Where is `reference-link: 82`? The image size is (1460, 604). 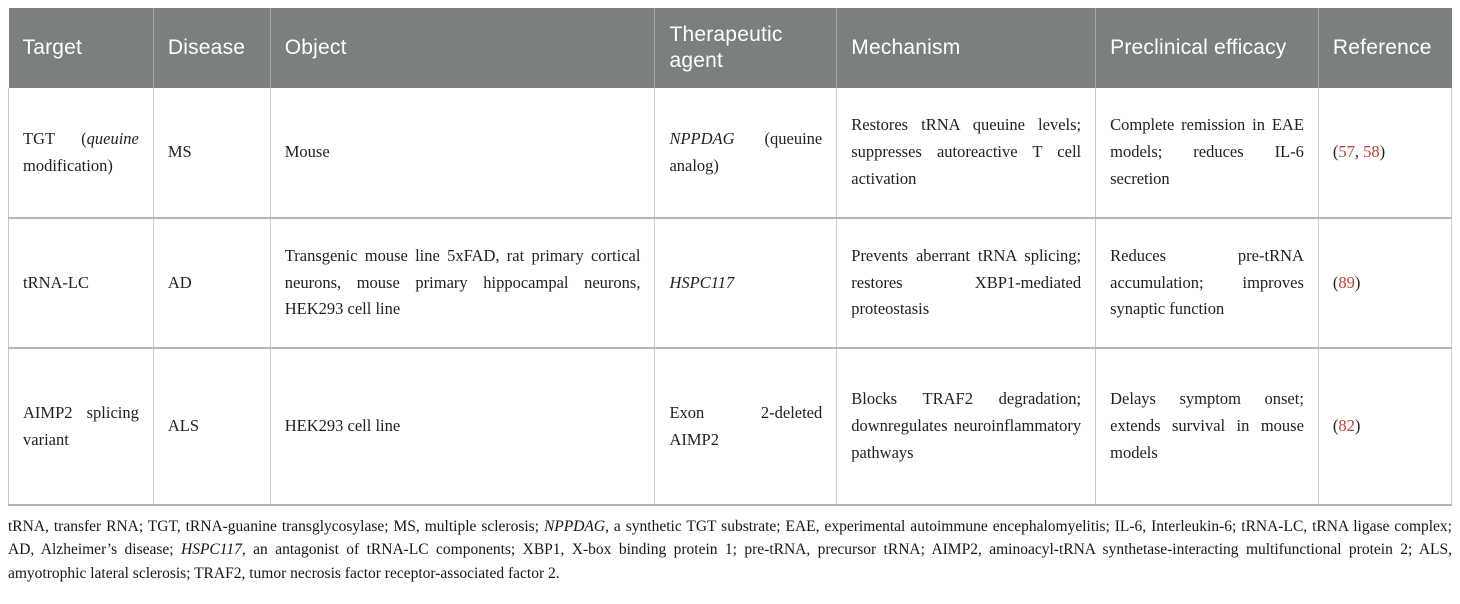
reference-link: 82 is located at coordinates (1346, 426).